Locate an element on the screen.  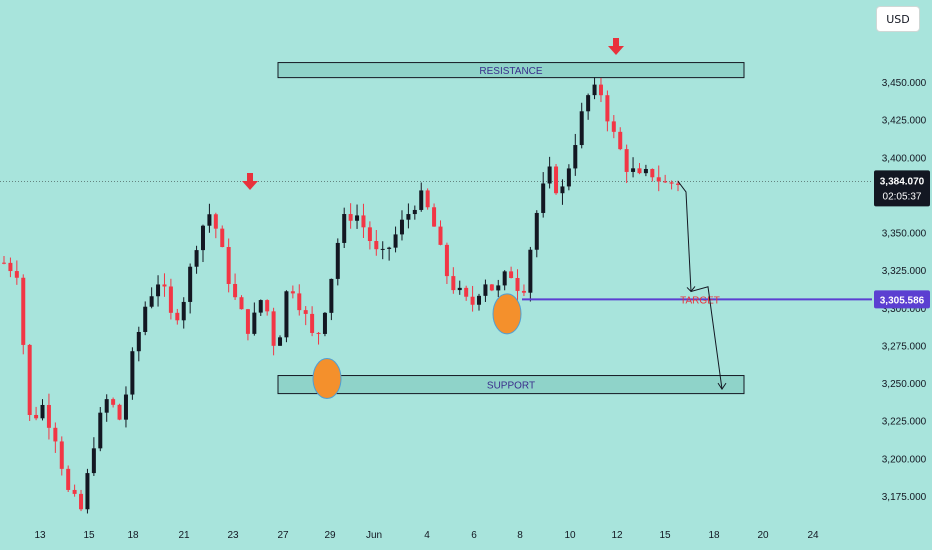
support-zone is located at coordinates (511, 385).